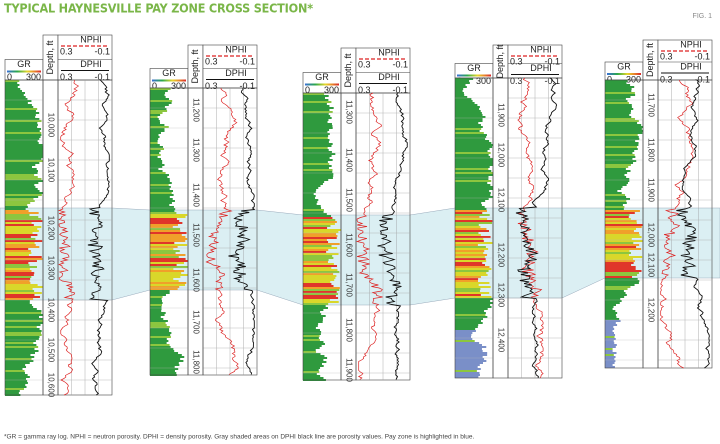  What do you see at coordinates (693, 224) in the screenshot?
I see `dphi-curve` at bounding box center [693, 224].